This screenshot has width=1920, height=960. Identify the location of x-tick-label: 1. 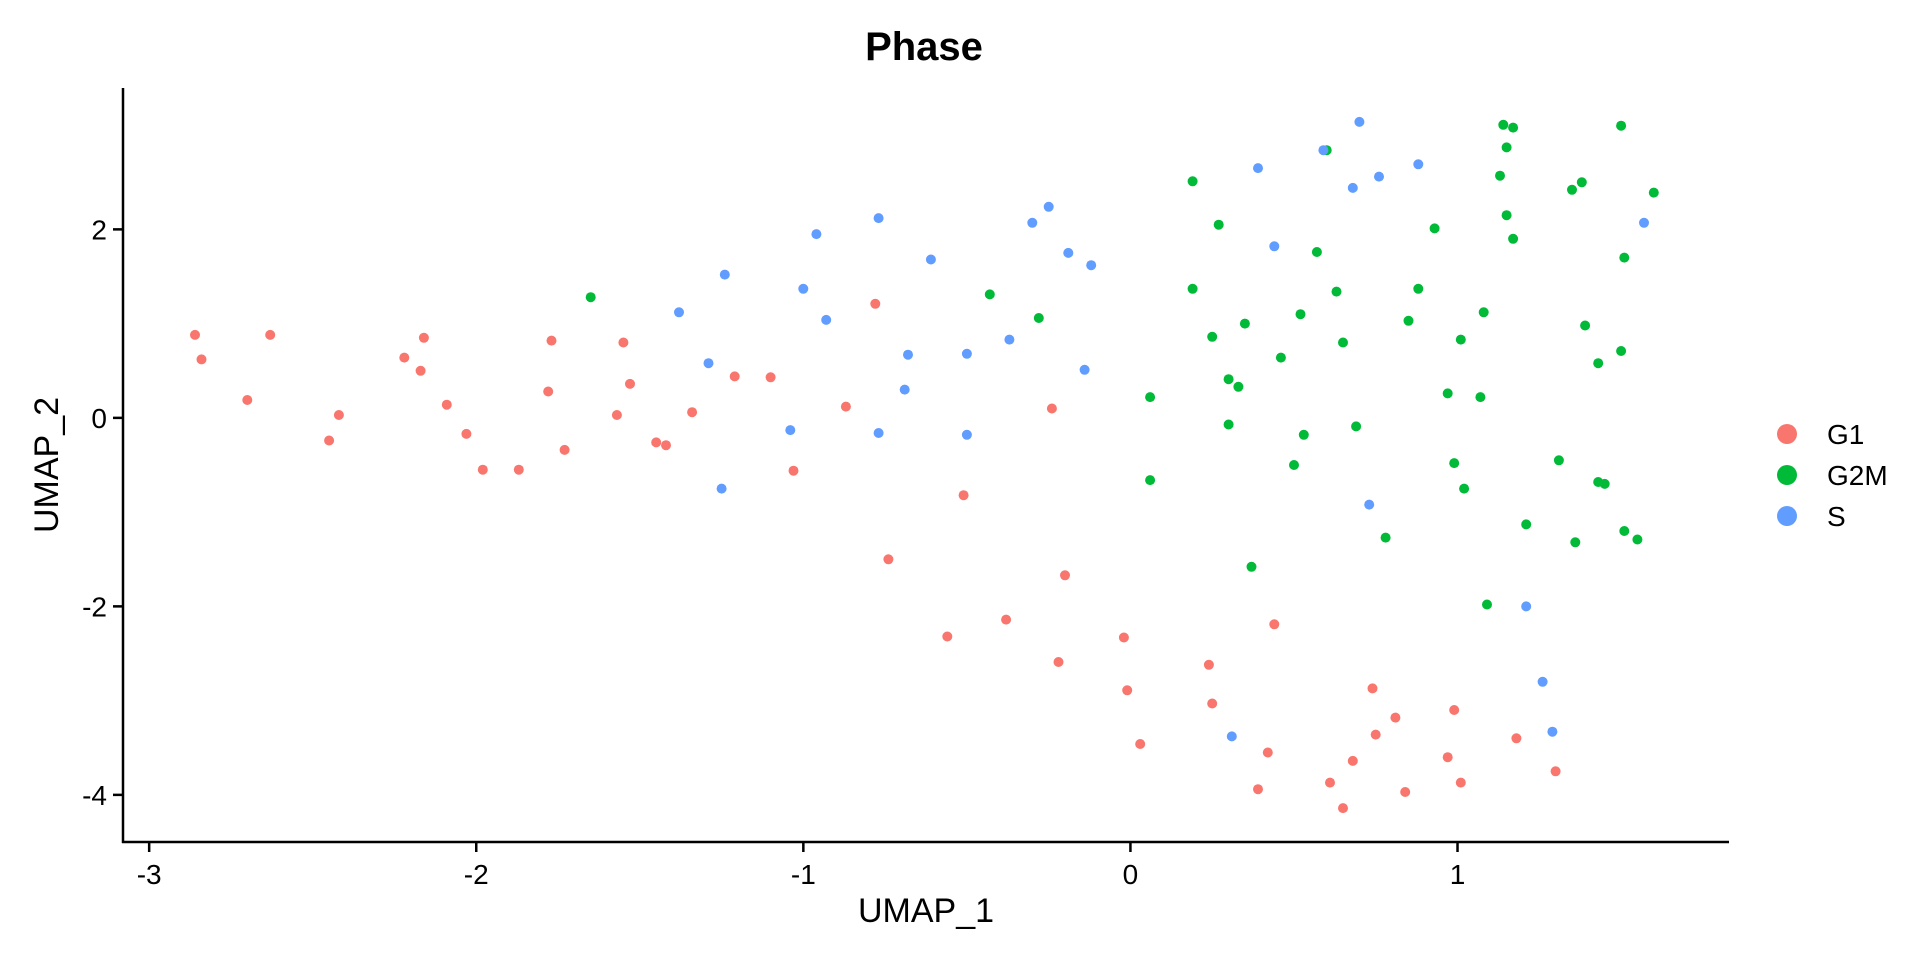
(1458, 874).